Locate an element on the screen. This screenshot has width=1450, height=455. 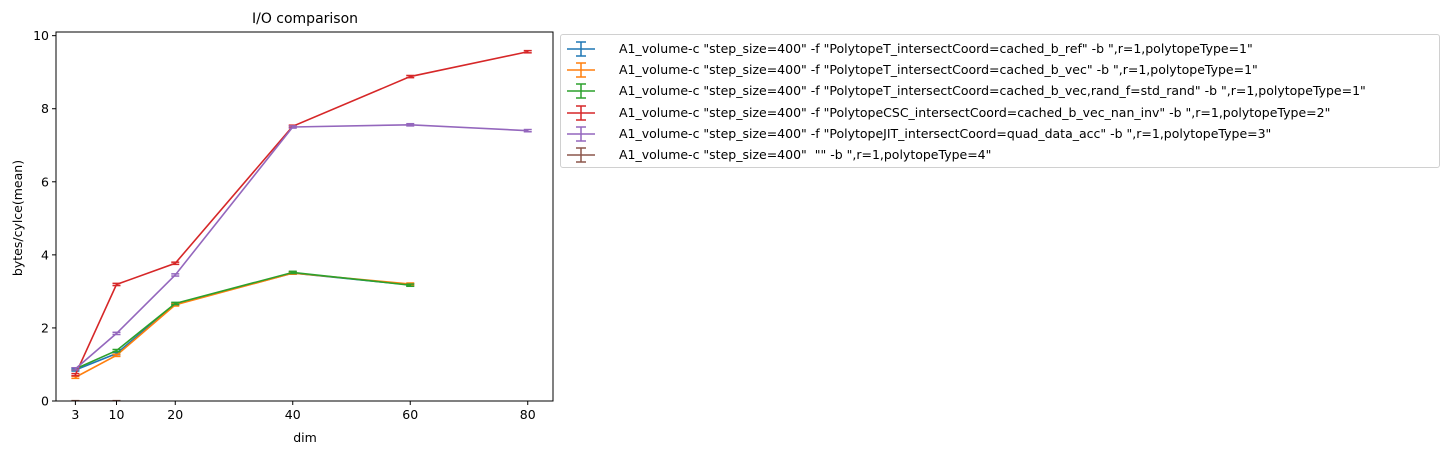
y-tick-label-6: 6 is located at coordinates (45, 181).